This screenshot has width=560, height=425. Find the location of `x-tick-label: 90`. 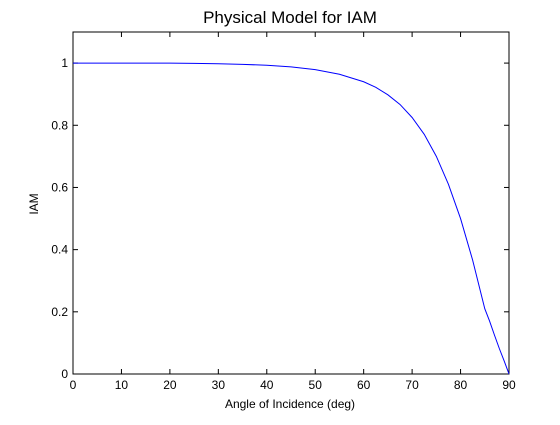

x-tick-label: 90 is located at coordinates (509, 385).